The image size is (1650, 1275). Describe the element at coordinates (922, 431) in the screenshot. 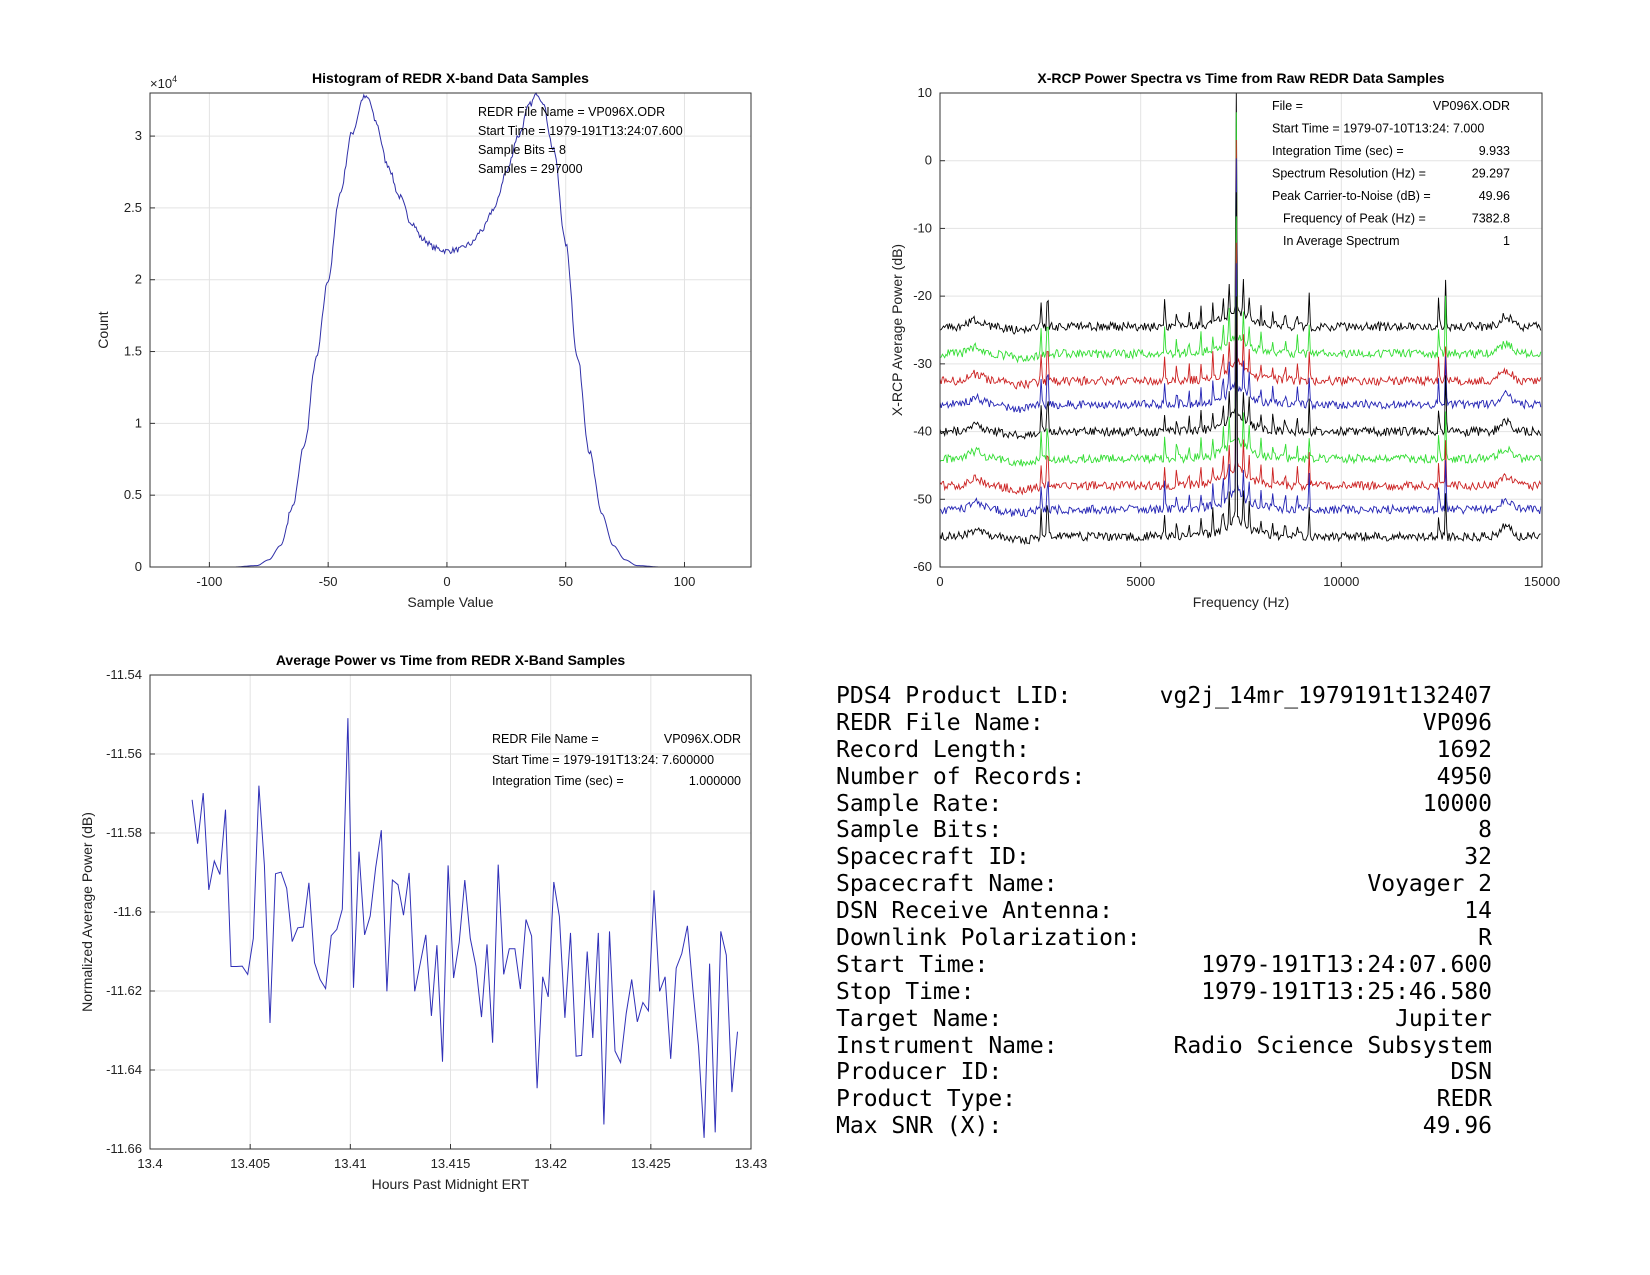

I see `y-tick-label: -40` at that location.